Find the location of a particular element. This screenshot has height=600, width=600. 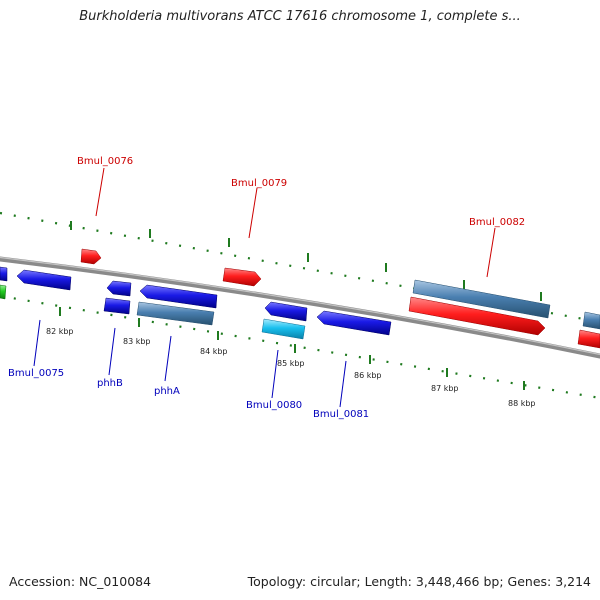

leader-lines-bottom is located at coordinates (190, 363).